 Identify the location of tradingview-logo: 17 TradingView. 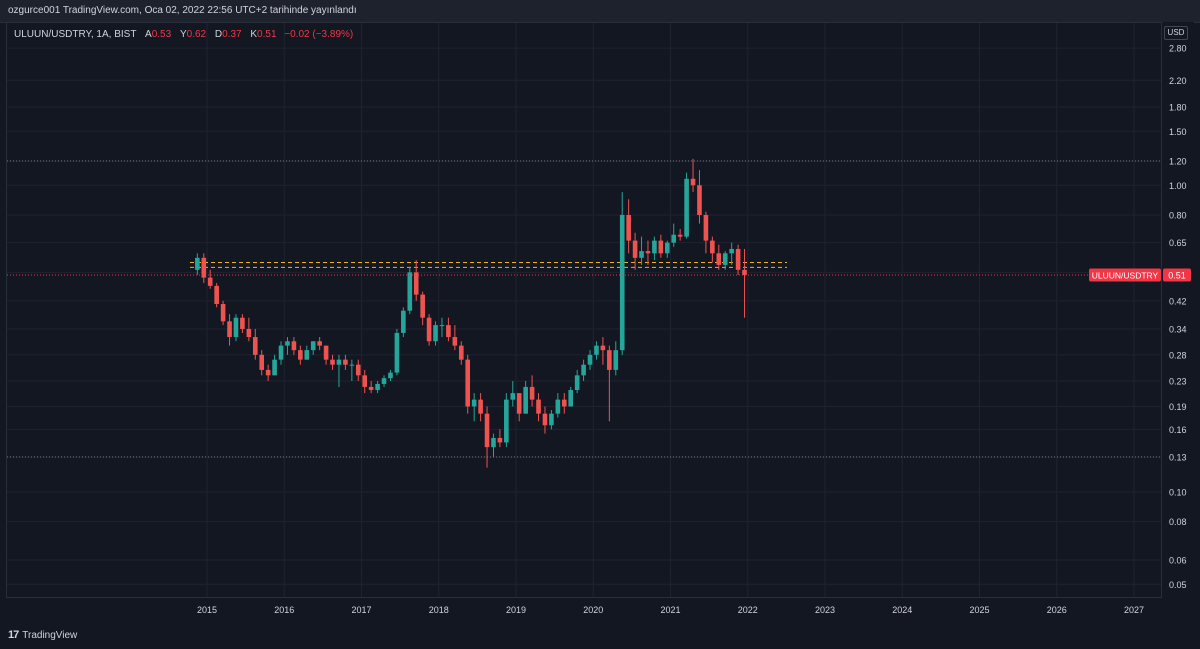
(42, 635).